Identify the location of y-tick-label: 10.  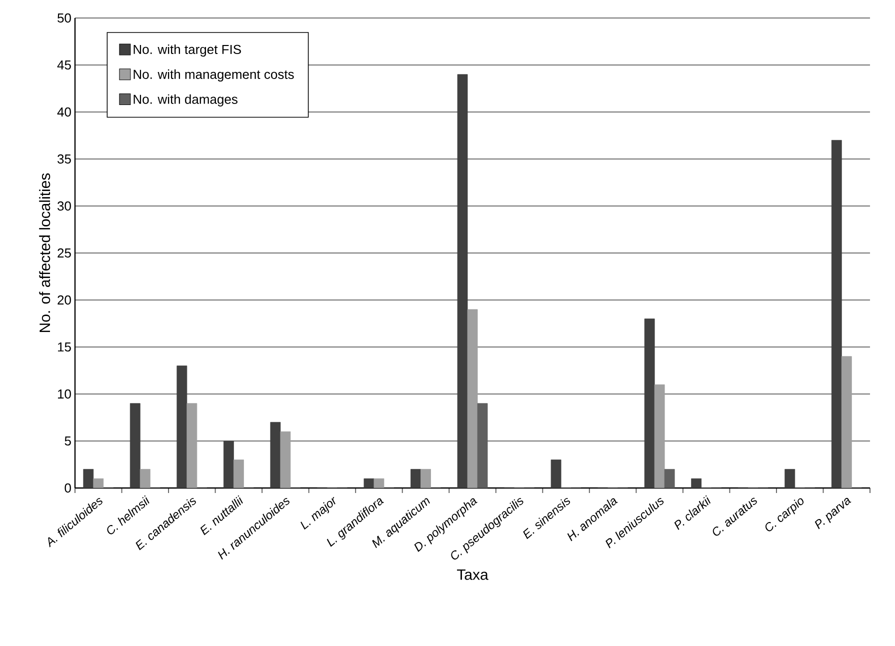
(64, 394).